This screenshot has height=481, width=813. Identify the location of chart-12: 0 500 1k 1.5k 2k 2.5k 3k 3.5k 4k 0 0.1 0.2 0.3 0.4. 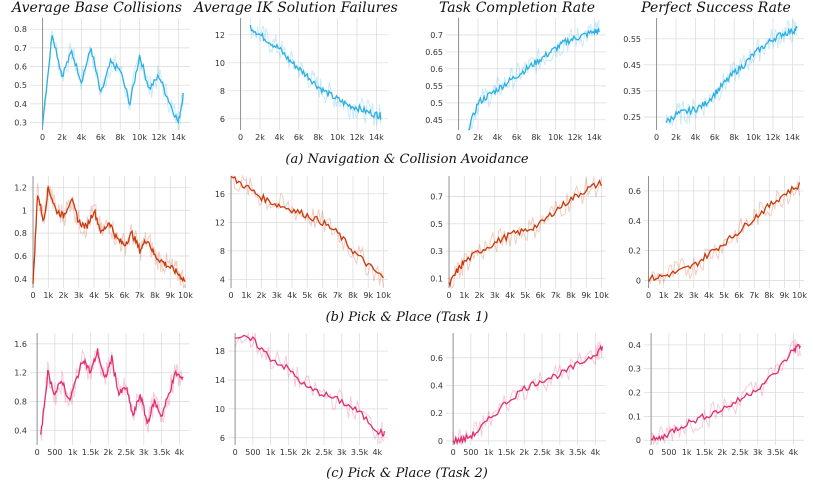
(716, 395).